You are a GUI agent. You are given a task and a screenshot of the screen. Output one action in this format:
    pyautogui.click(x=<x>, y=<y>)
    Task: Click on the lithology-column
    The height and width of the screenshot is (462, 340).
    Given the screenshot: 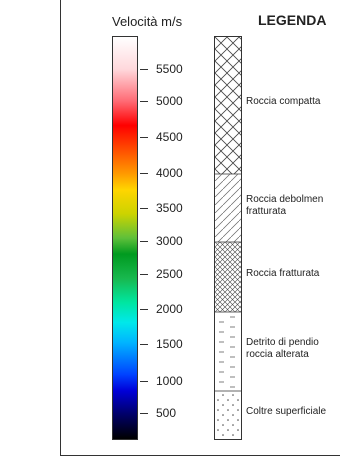 What is the action you would take?
    pyautogui.click(x=228, y=238)
    